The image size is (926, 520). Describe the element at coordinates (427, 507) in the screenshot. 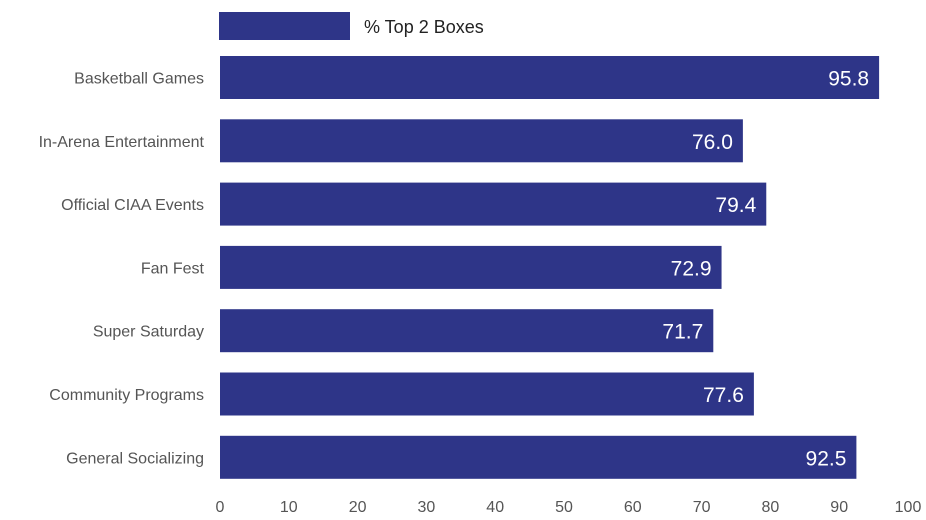

I see `x-tick-label: 30` at that location.